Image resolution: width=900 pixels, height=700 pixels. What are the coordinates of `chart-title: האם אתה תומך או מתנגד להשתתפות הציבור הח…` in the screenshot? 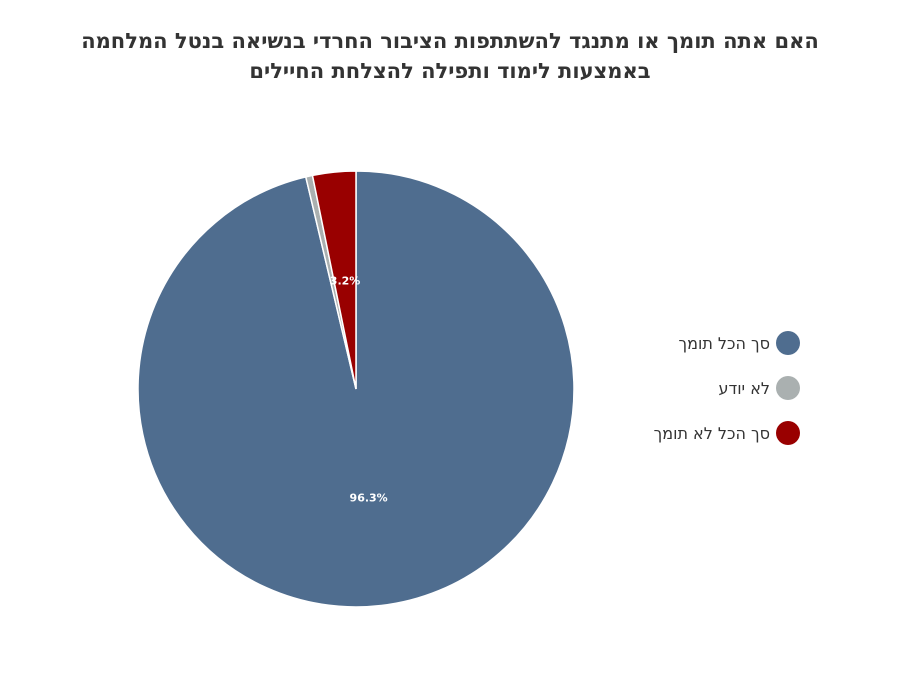 It's located at (450, 56).